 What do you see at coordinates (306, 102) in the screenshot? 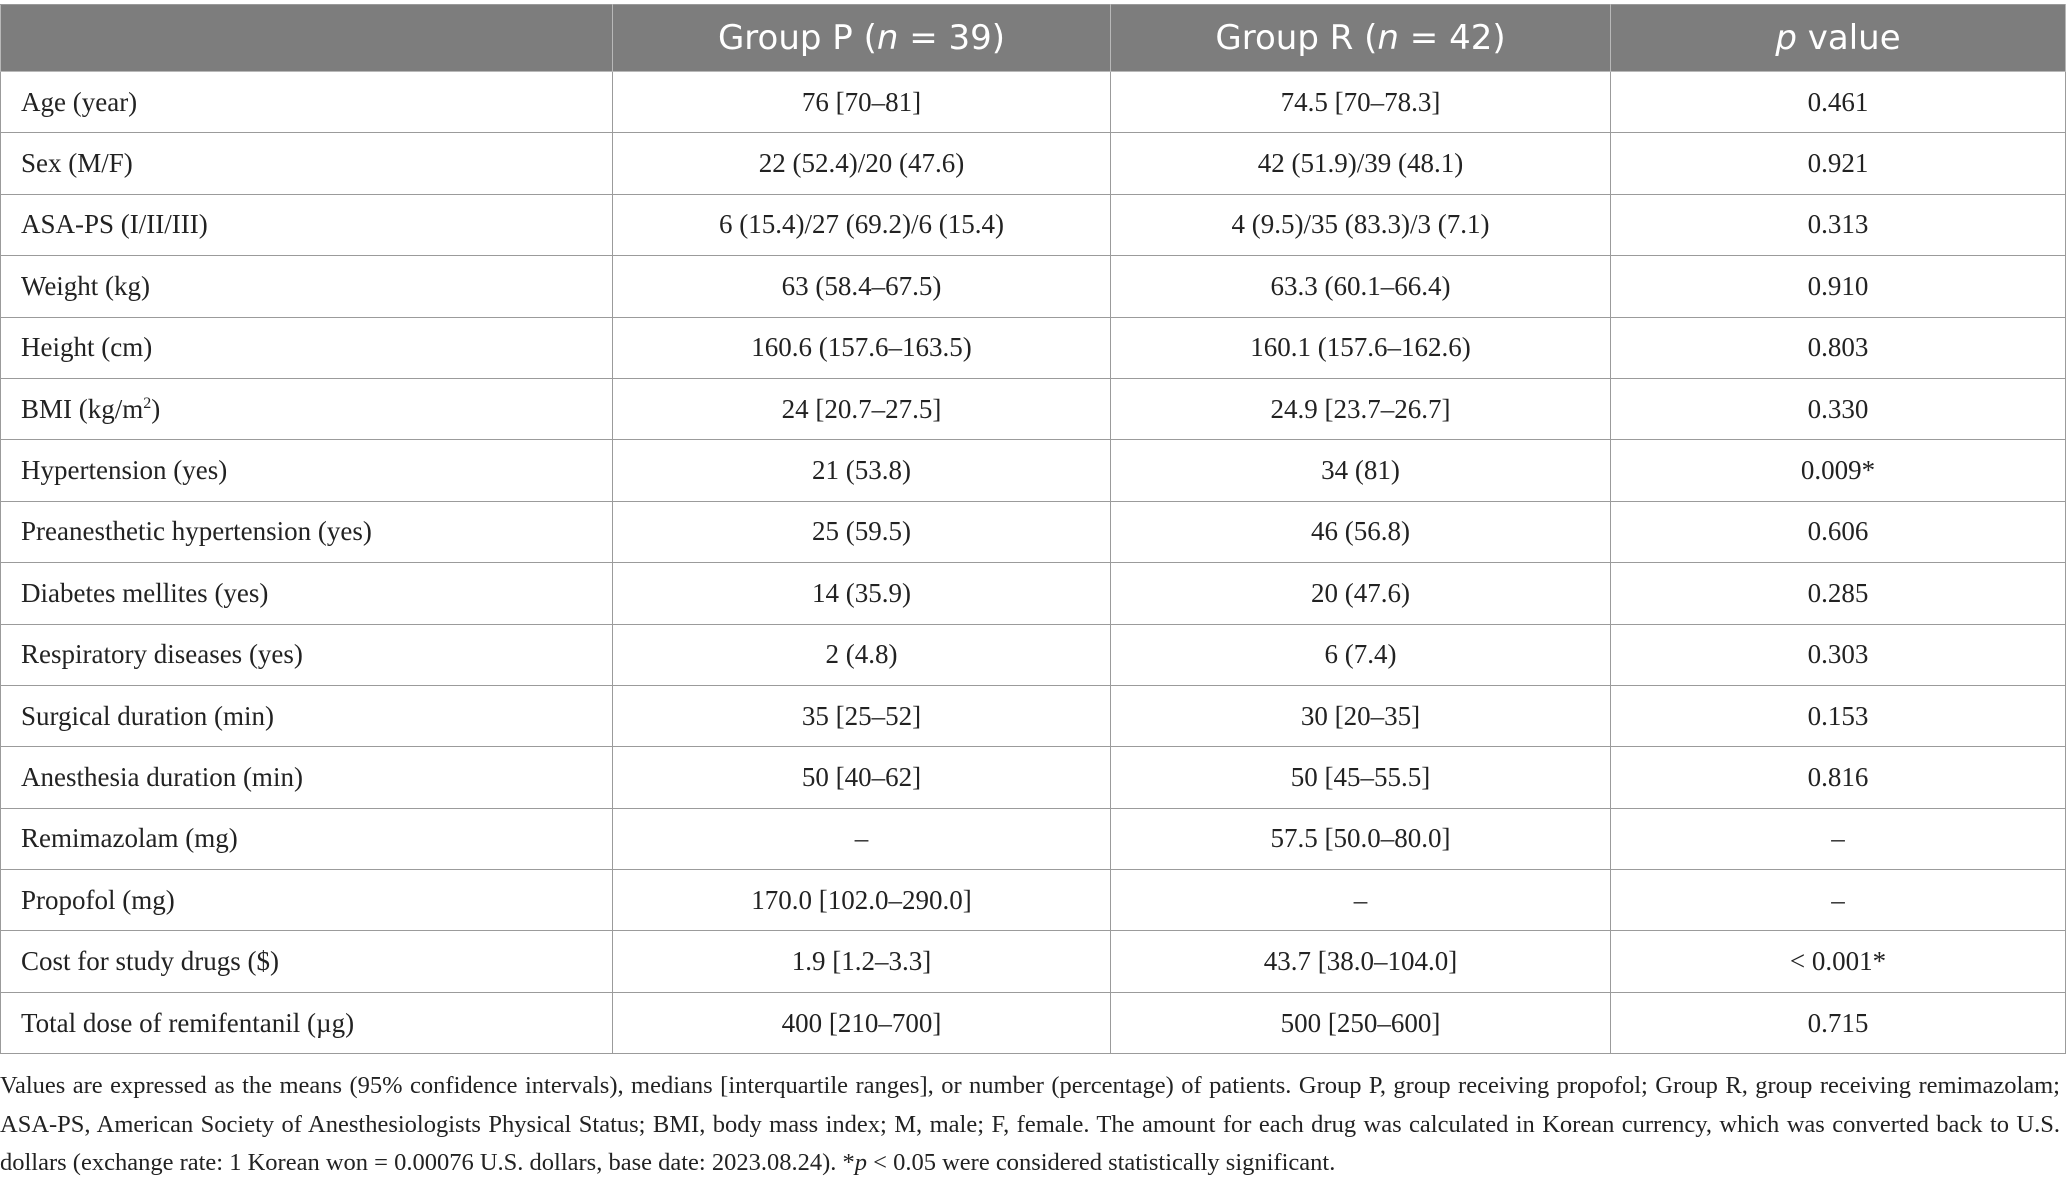
I see `row-label: Age (year)` at bounding box center [306, 102].